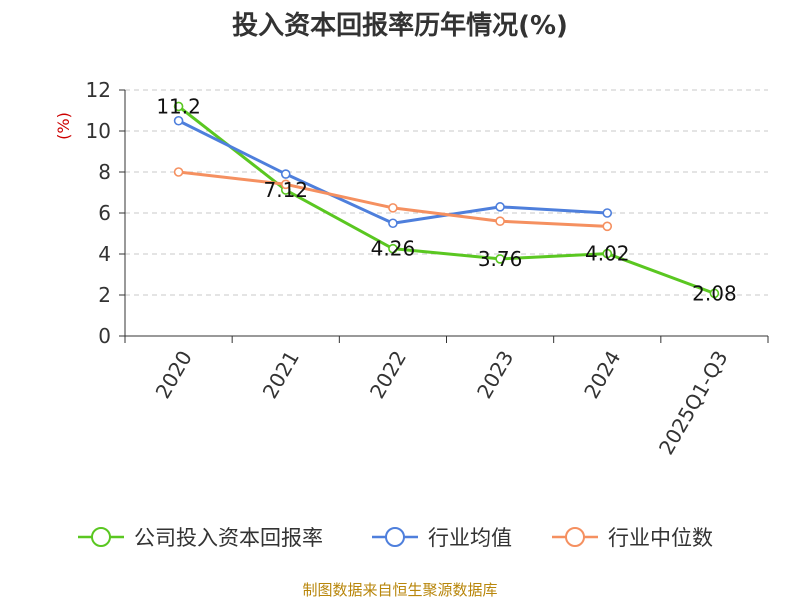  Describe the element at coordinates (660, 538) in the screenshot. I see `legend-label: 行业中位数` at that location.